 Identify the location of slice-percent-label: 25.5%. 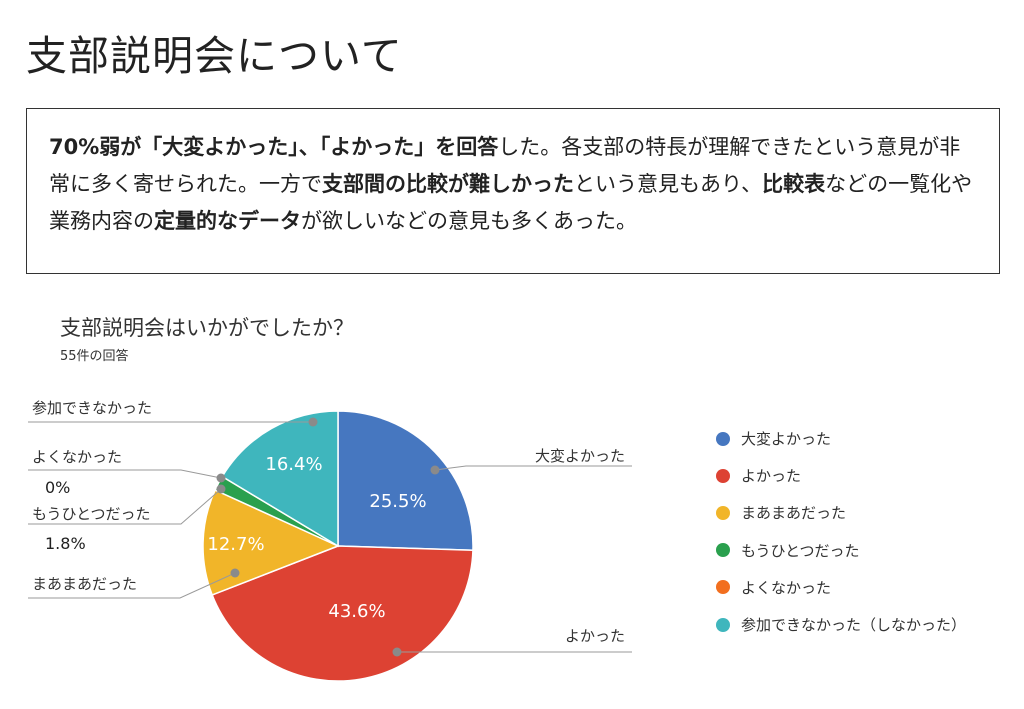
(397, 501).